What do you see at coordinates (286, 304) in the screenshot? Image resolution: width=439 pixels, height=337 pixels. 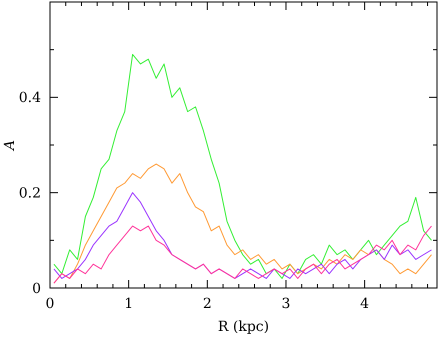 I see `x-tick-label: 3` at bounding box center [286, 304].